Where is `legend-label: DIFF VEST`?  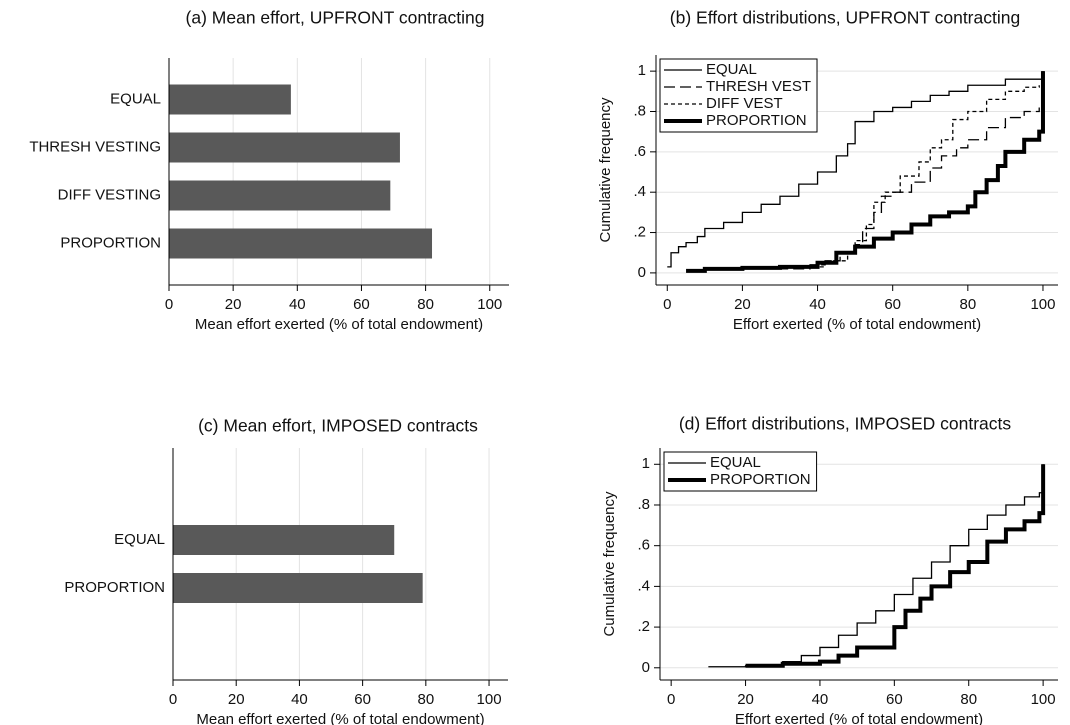 legend-label: DIFF VEST is located at coordinates (744, 103).